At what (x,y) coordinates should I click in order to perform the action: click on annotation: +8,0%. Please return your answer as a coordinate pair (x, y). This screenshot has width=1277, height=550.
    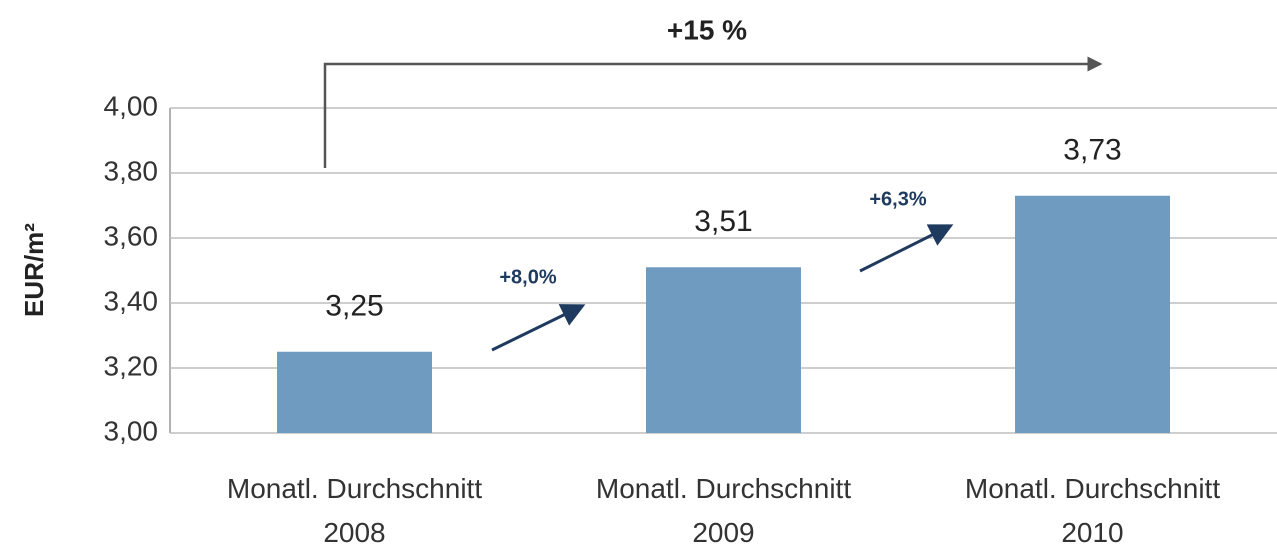
    Looking at the image, I should click on (527, 277).